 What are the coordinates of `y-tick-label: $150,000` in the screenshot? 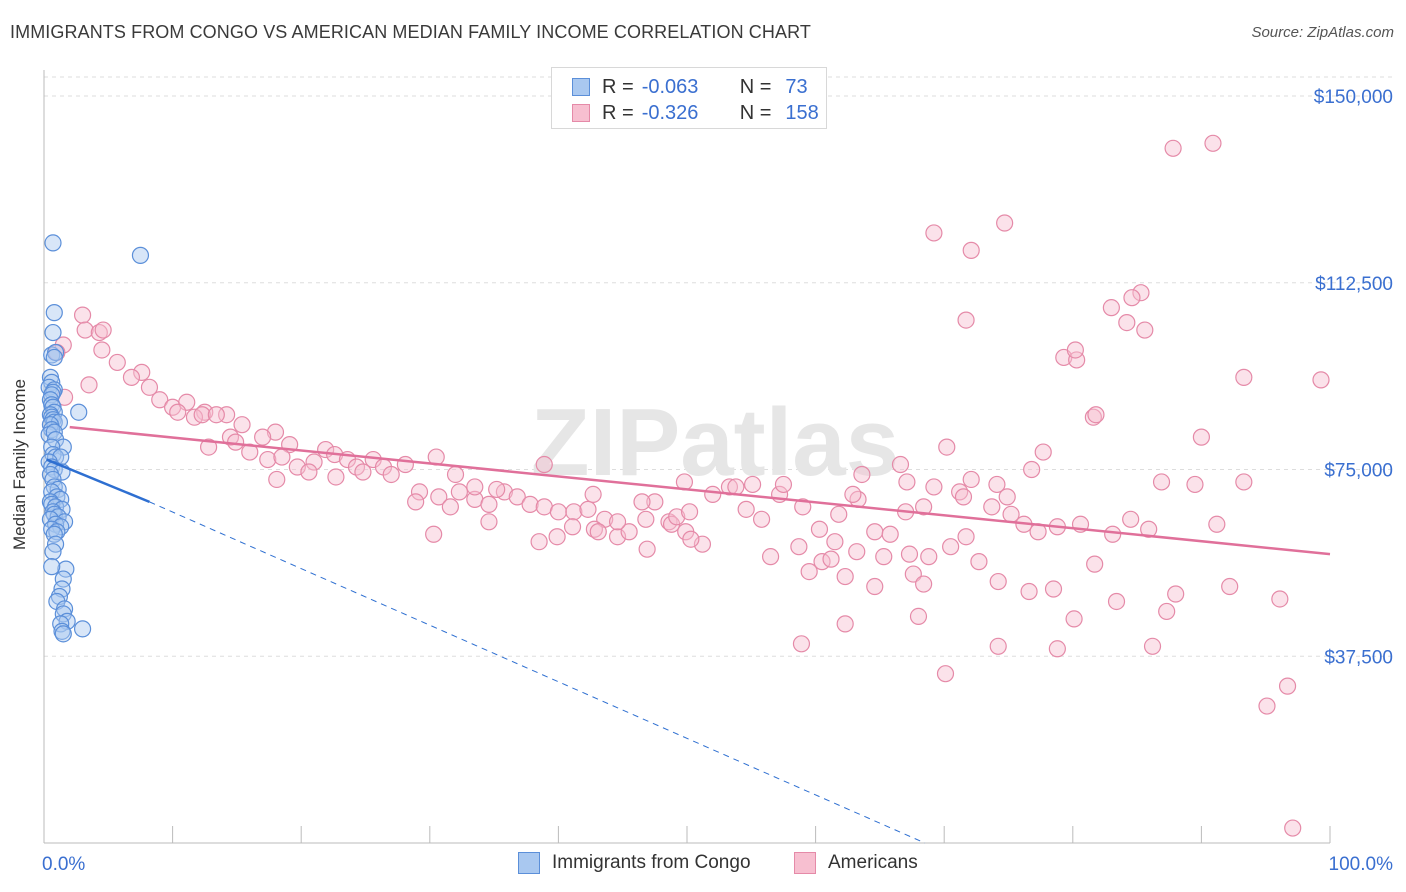 It's located at (1353, 97).